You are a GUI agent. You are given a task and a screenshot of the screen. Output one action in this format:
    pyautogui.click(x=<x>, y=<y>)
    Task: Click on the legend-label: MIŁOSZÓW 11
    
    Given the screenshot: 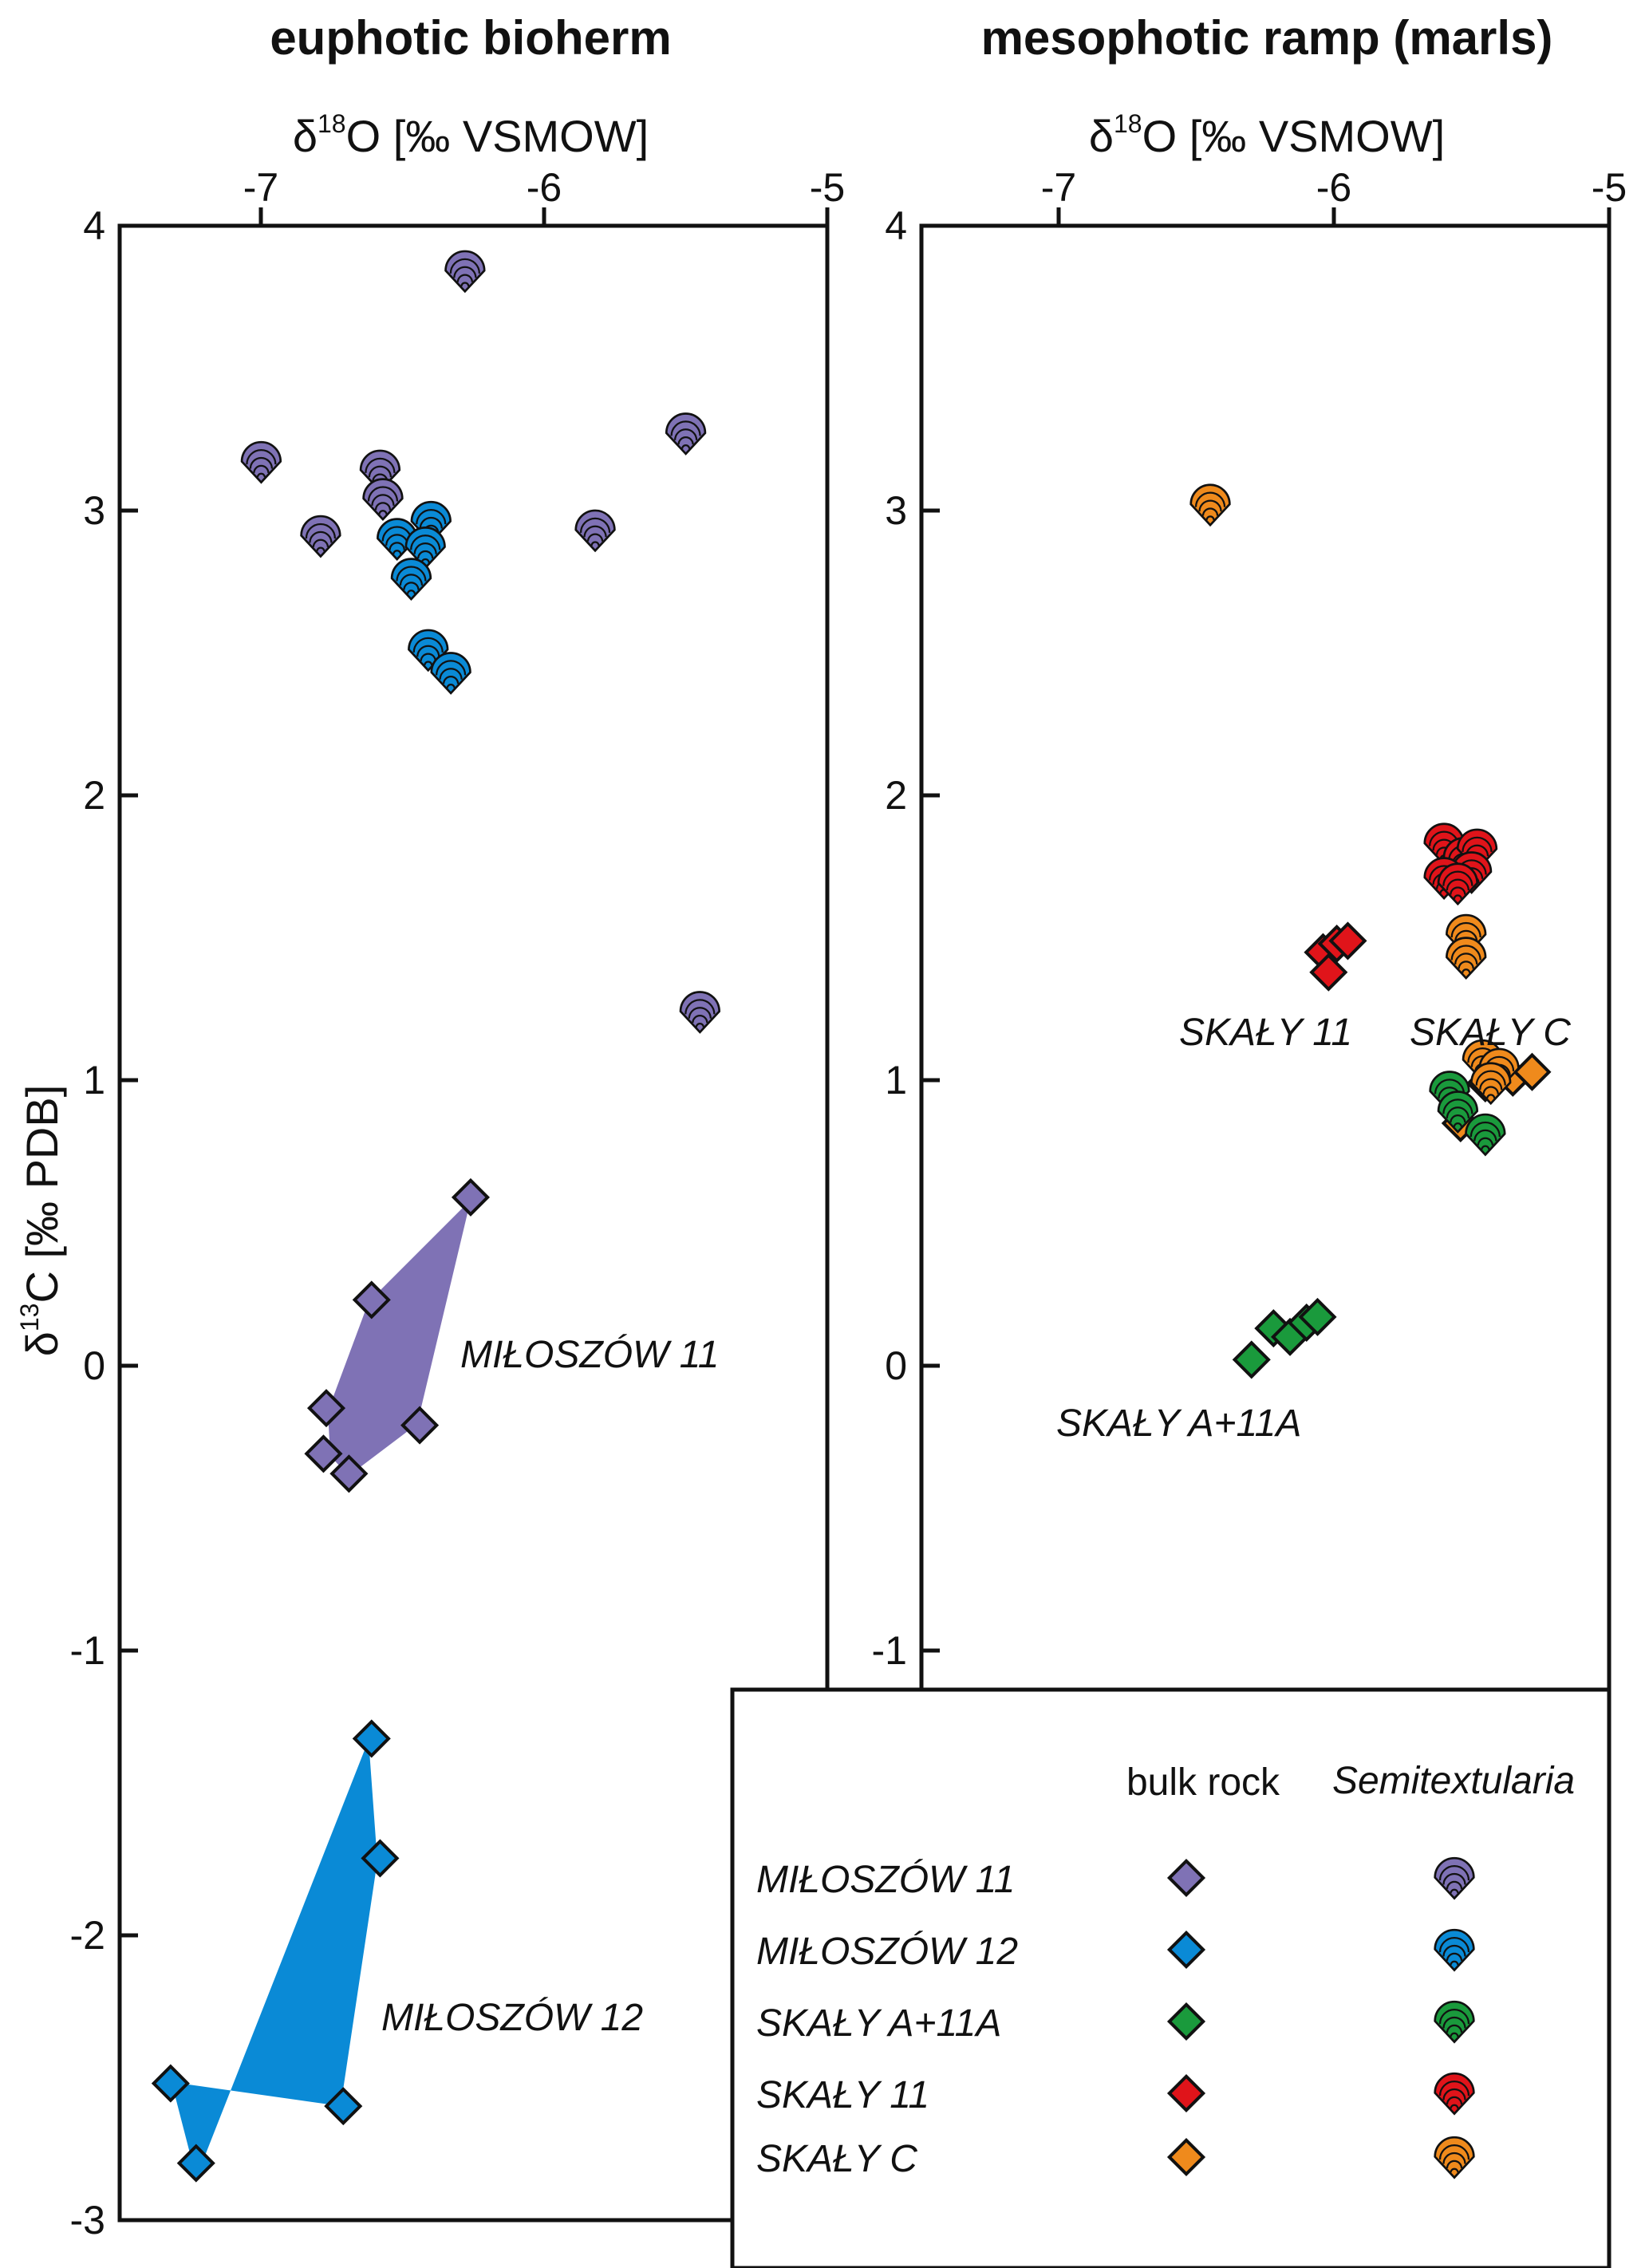 What is the action you would take?
    pyautogui.click(x=886, y=1880)
    